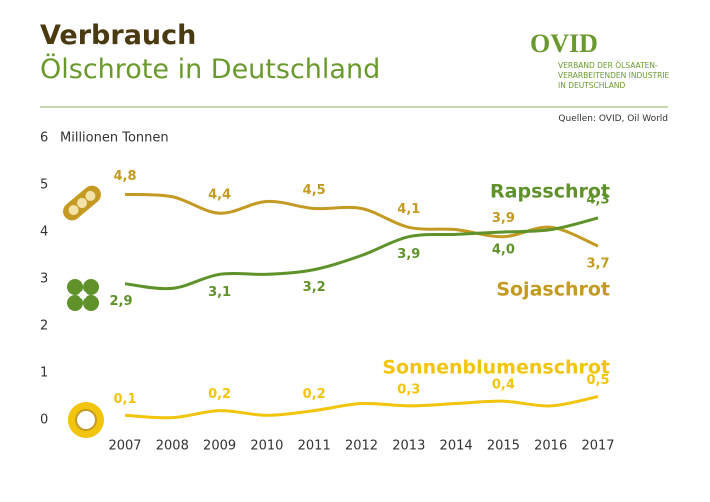 This screenshot has width=710, height=502. Describe the element at coordinates (592, 85) in the screenshot. I see `org-line: IN DEUTSCHLAND` at that location.